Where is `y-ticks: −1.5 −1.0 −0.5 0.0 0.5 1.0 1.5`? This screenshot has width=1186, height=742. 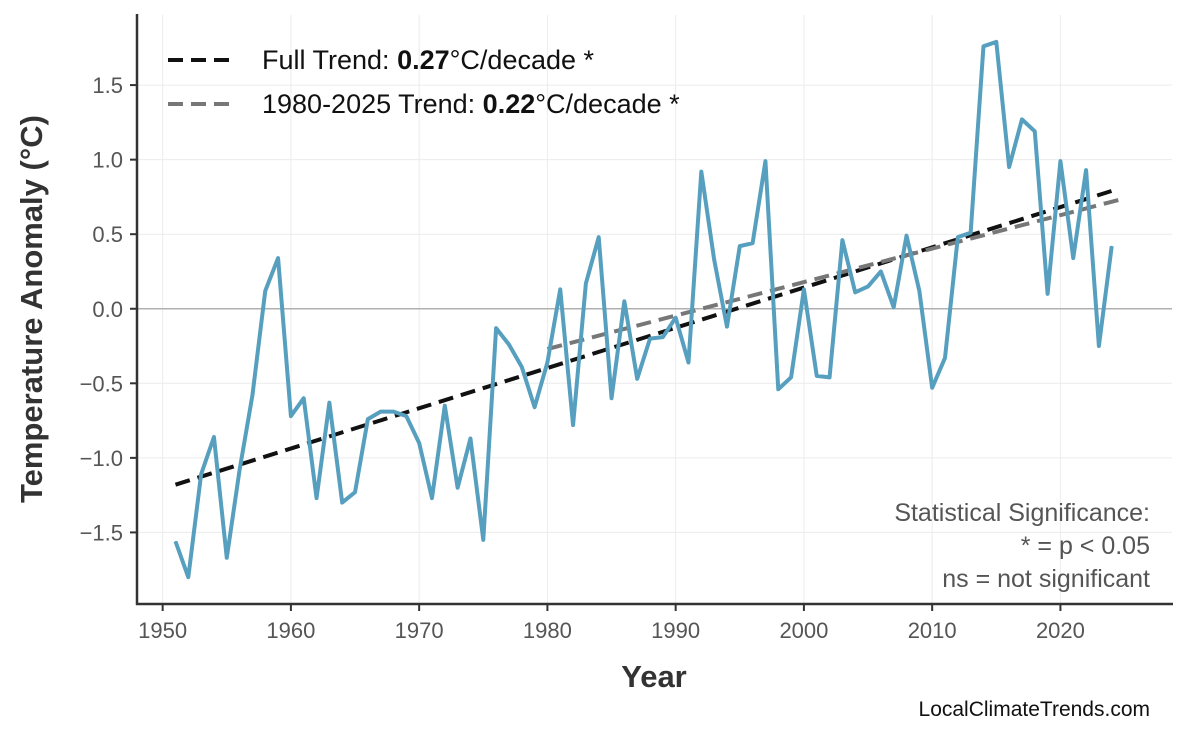
y-ticks: −1.5 −1.0 −0.5 0.0 0.5 1.0 1.5 is located at coordinates (108, 309).